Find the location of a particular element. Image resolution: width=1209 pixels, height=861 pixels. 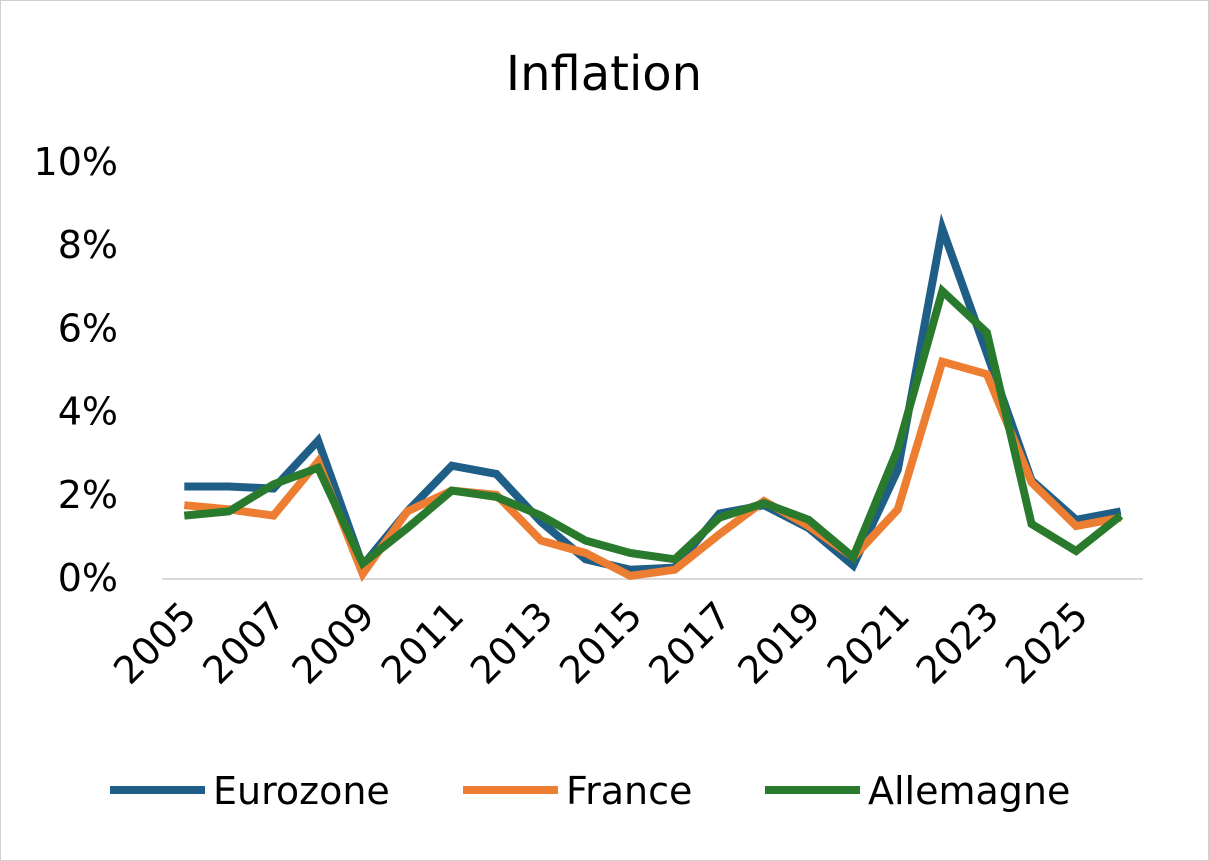

legend: Eurozone France Allemagne is located at coordinates (590, 791).